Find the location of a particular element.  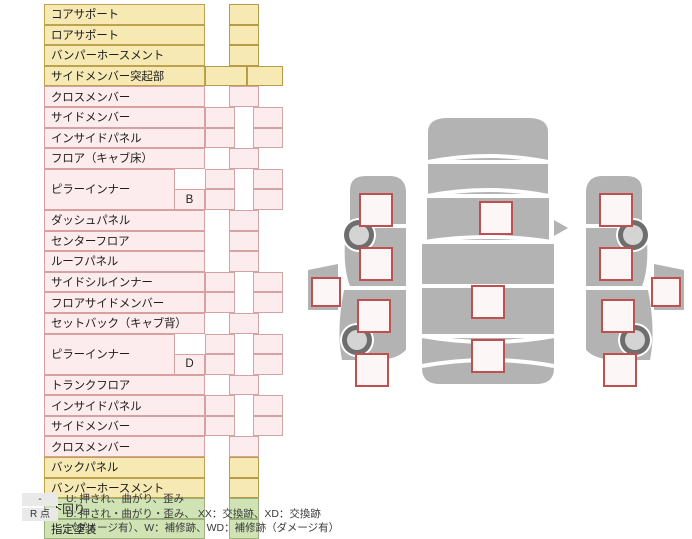

part-label: バックパネル is located at coordinates (124, 467).